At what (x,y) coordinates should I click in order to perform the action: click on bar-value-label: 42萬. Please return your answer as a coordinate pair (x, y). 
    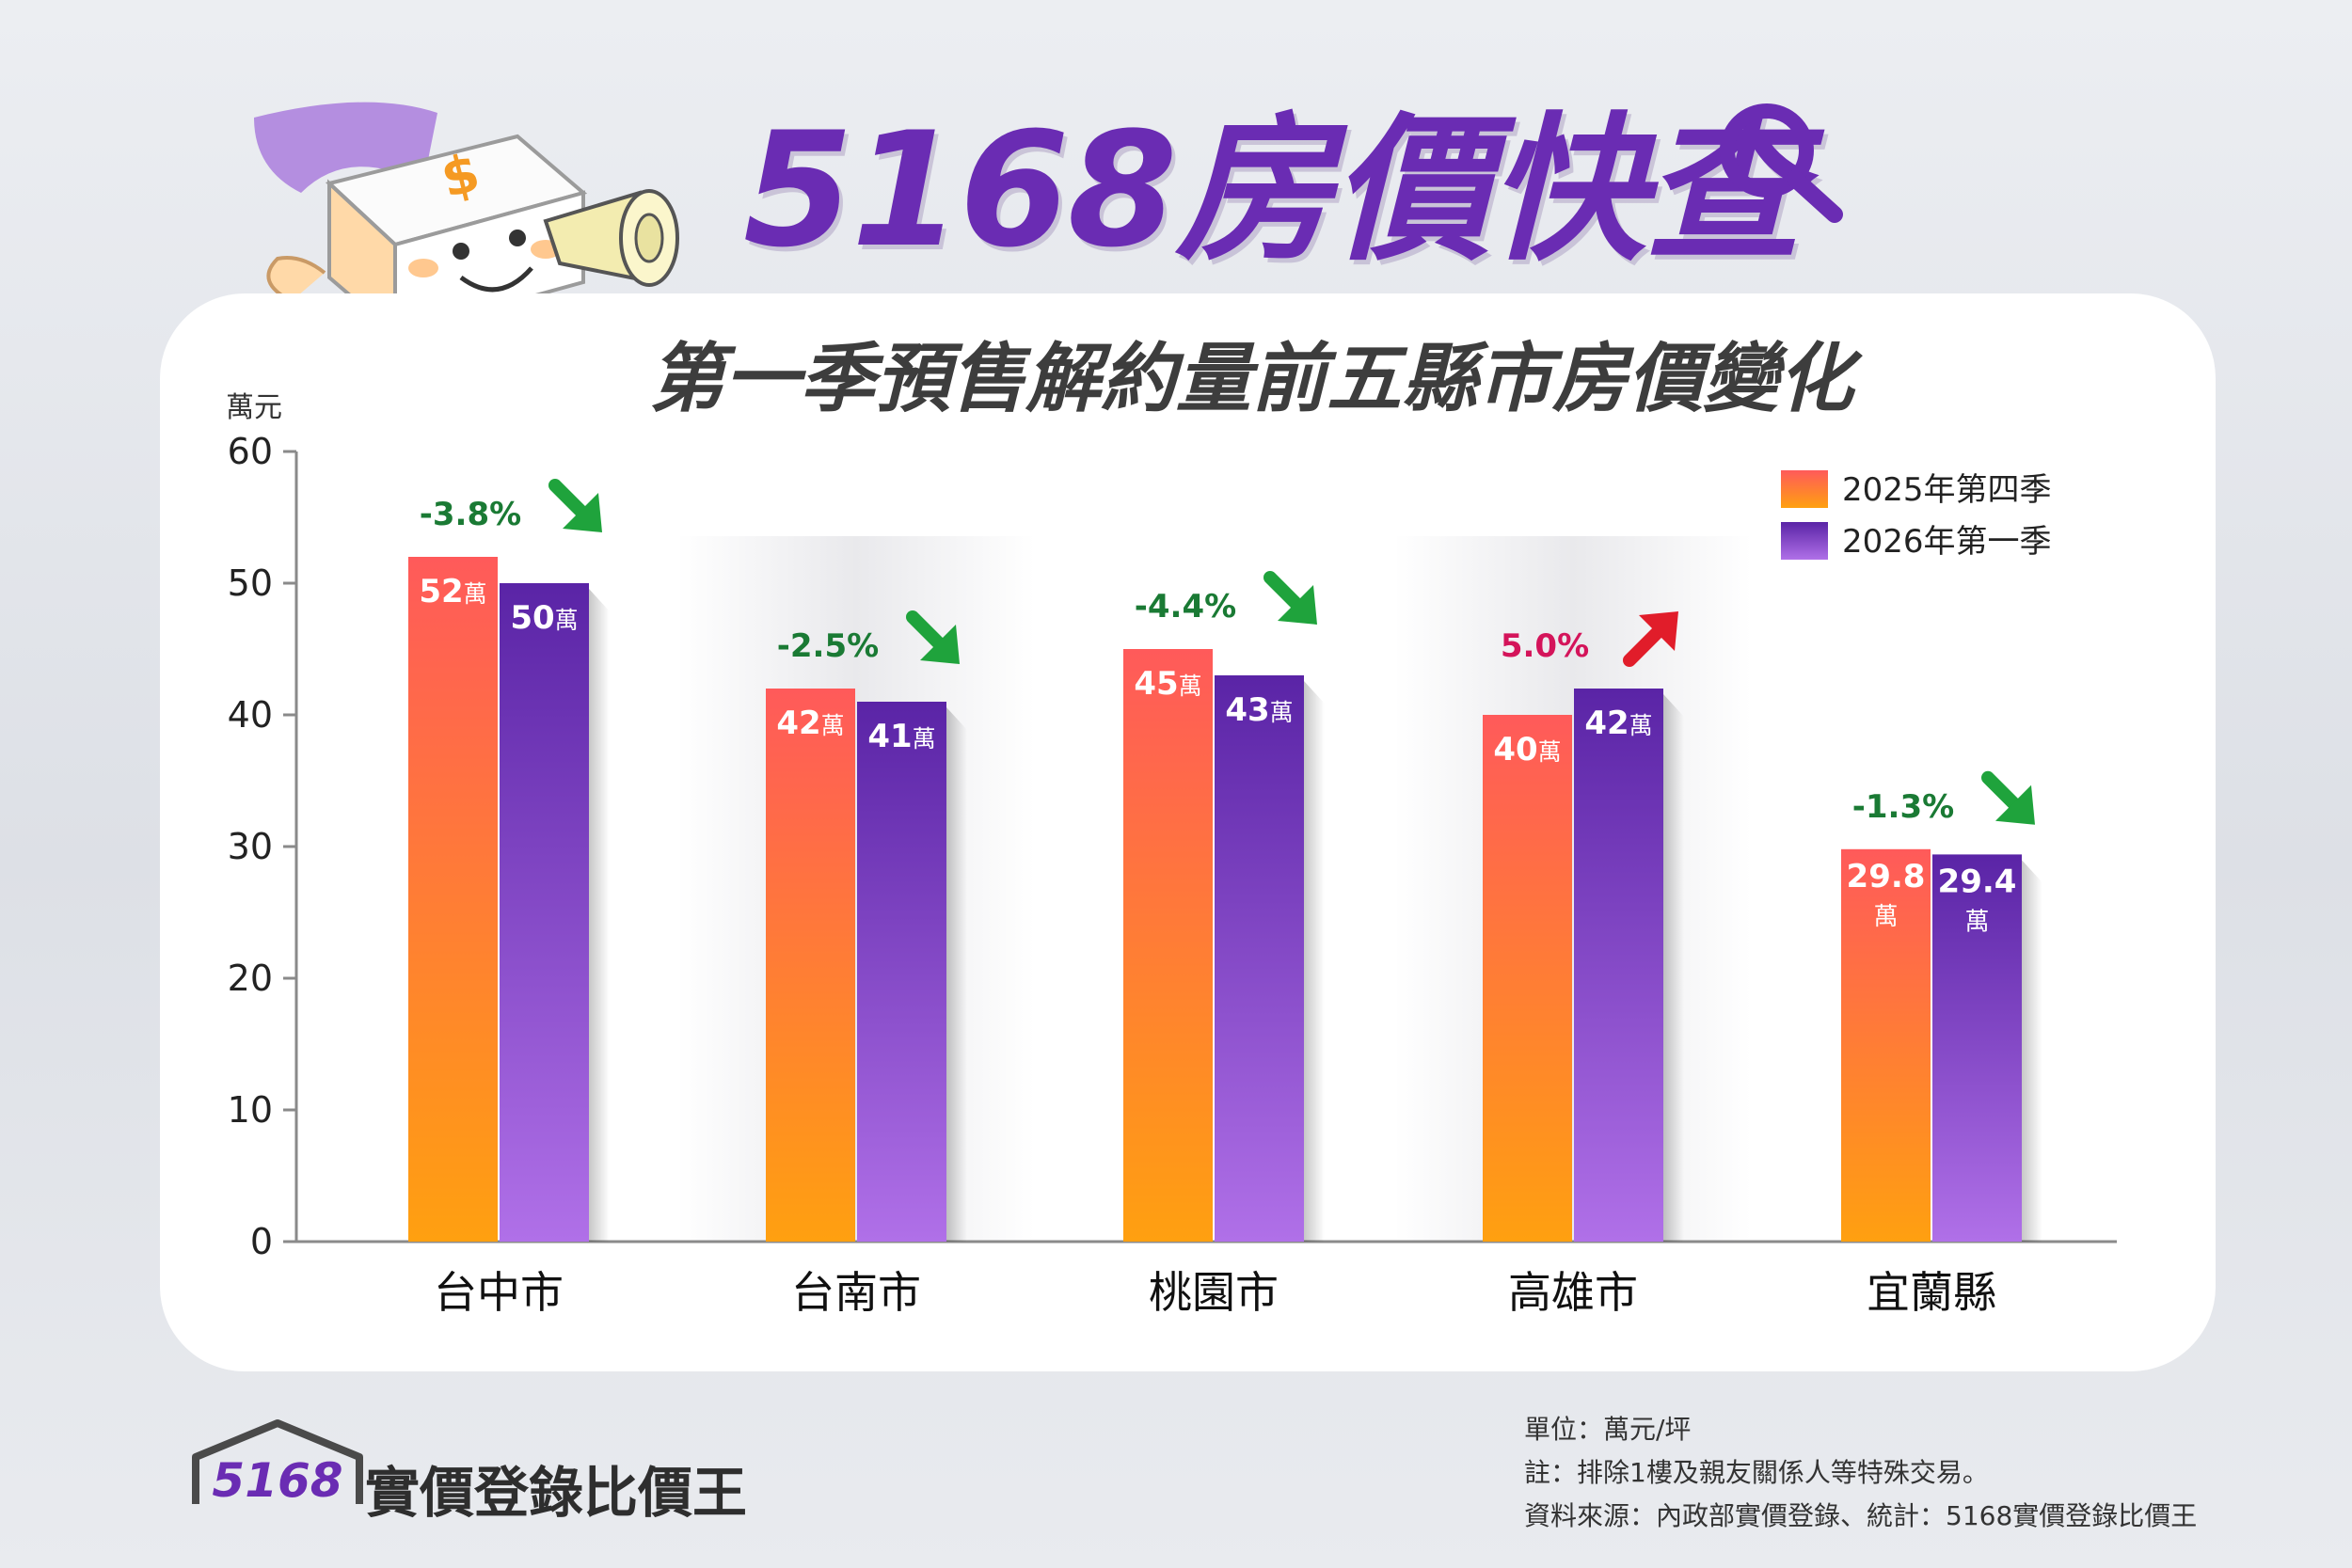
    Looking at the image, I should click on (1618, 723).